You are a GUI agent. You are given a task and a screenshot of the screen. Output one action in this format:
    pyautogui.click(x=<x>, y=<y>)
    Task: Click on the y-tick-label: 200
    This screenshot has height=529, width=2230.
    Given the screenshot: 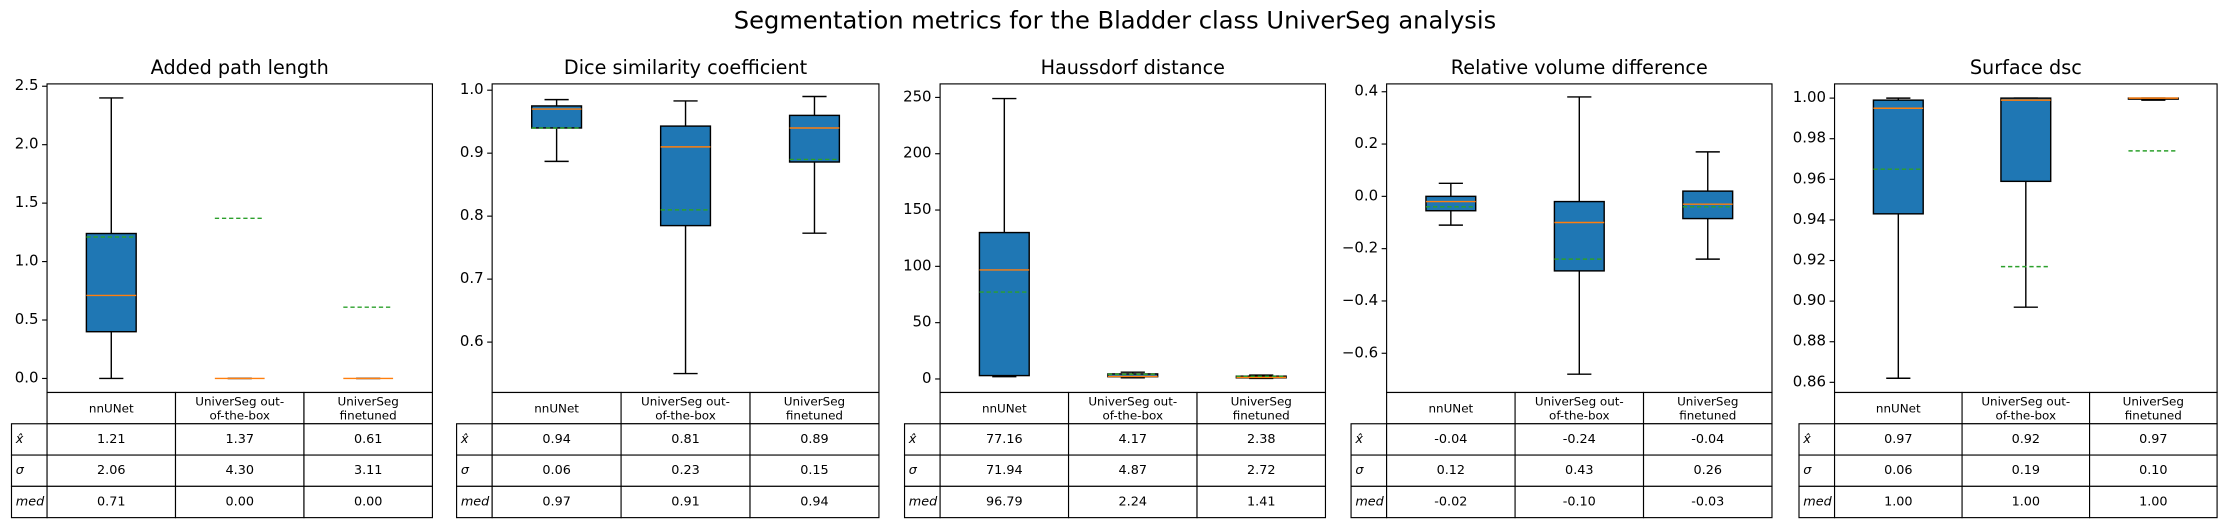 What is the action you would take?
    pyautogui.click(x=917, y=153)
    